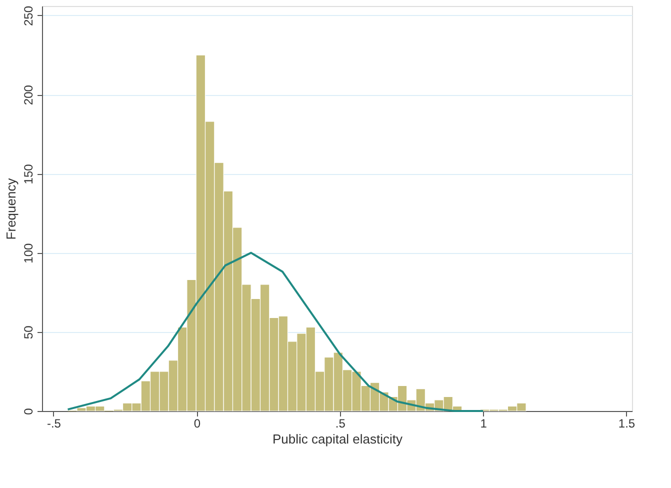  I want to click on x-tick-label: 0, so click(197, 423).